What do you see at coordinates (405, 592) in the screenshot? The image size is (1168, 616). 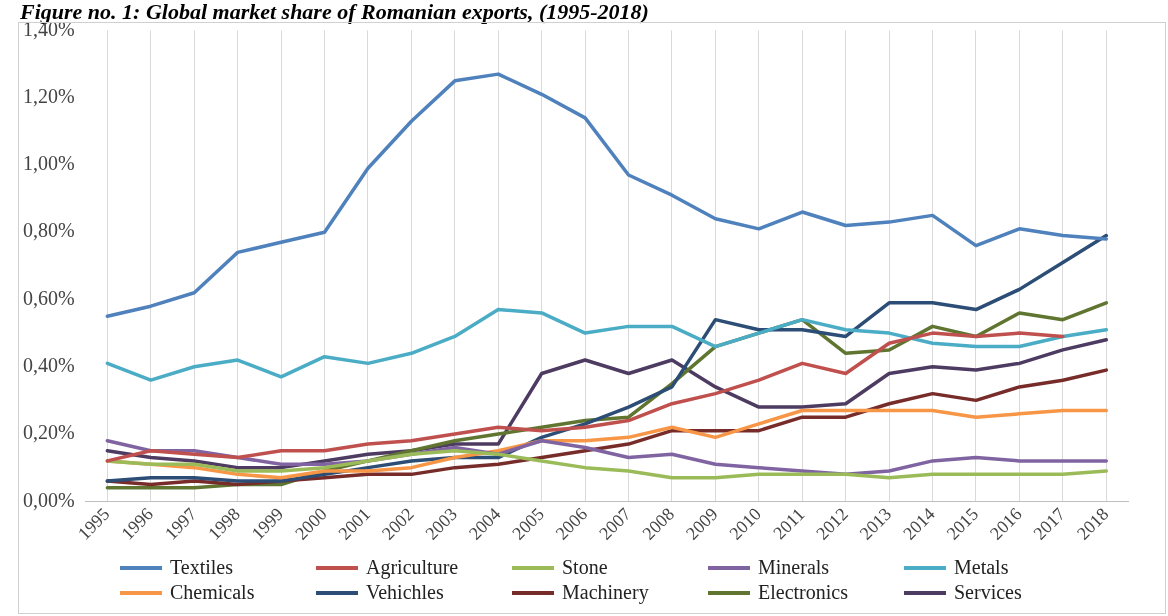 I see `legend-label: Vehichles` at bounding box center [405, 592].